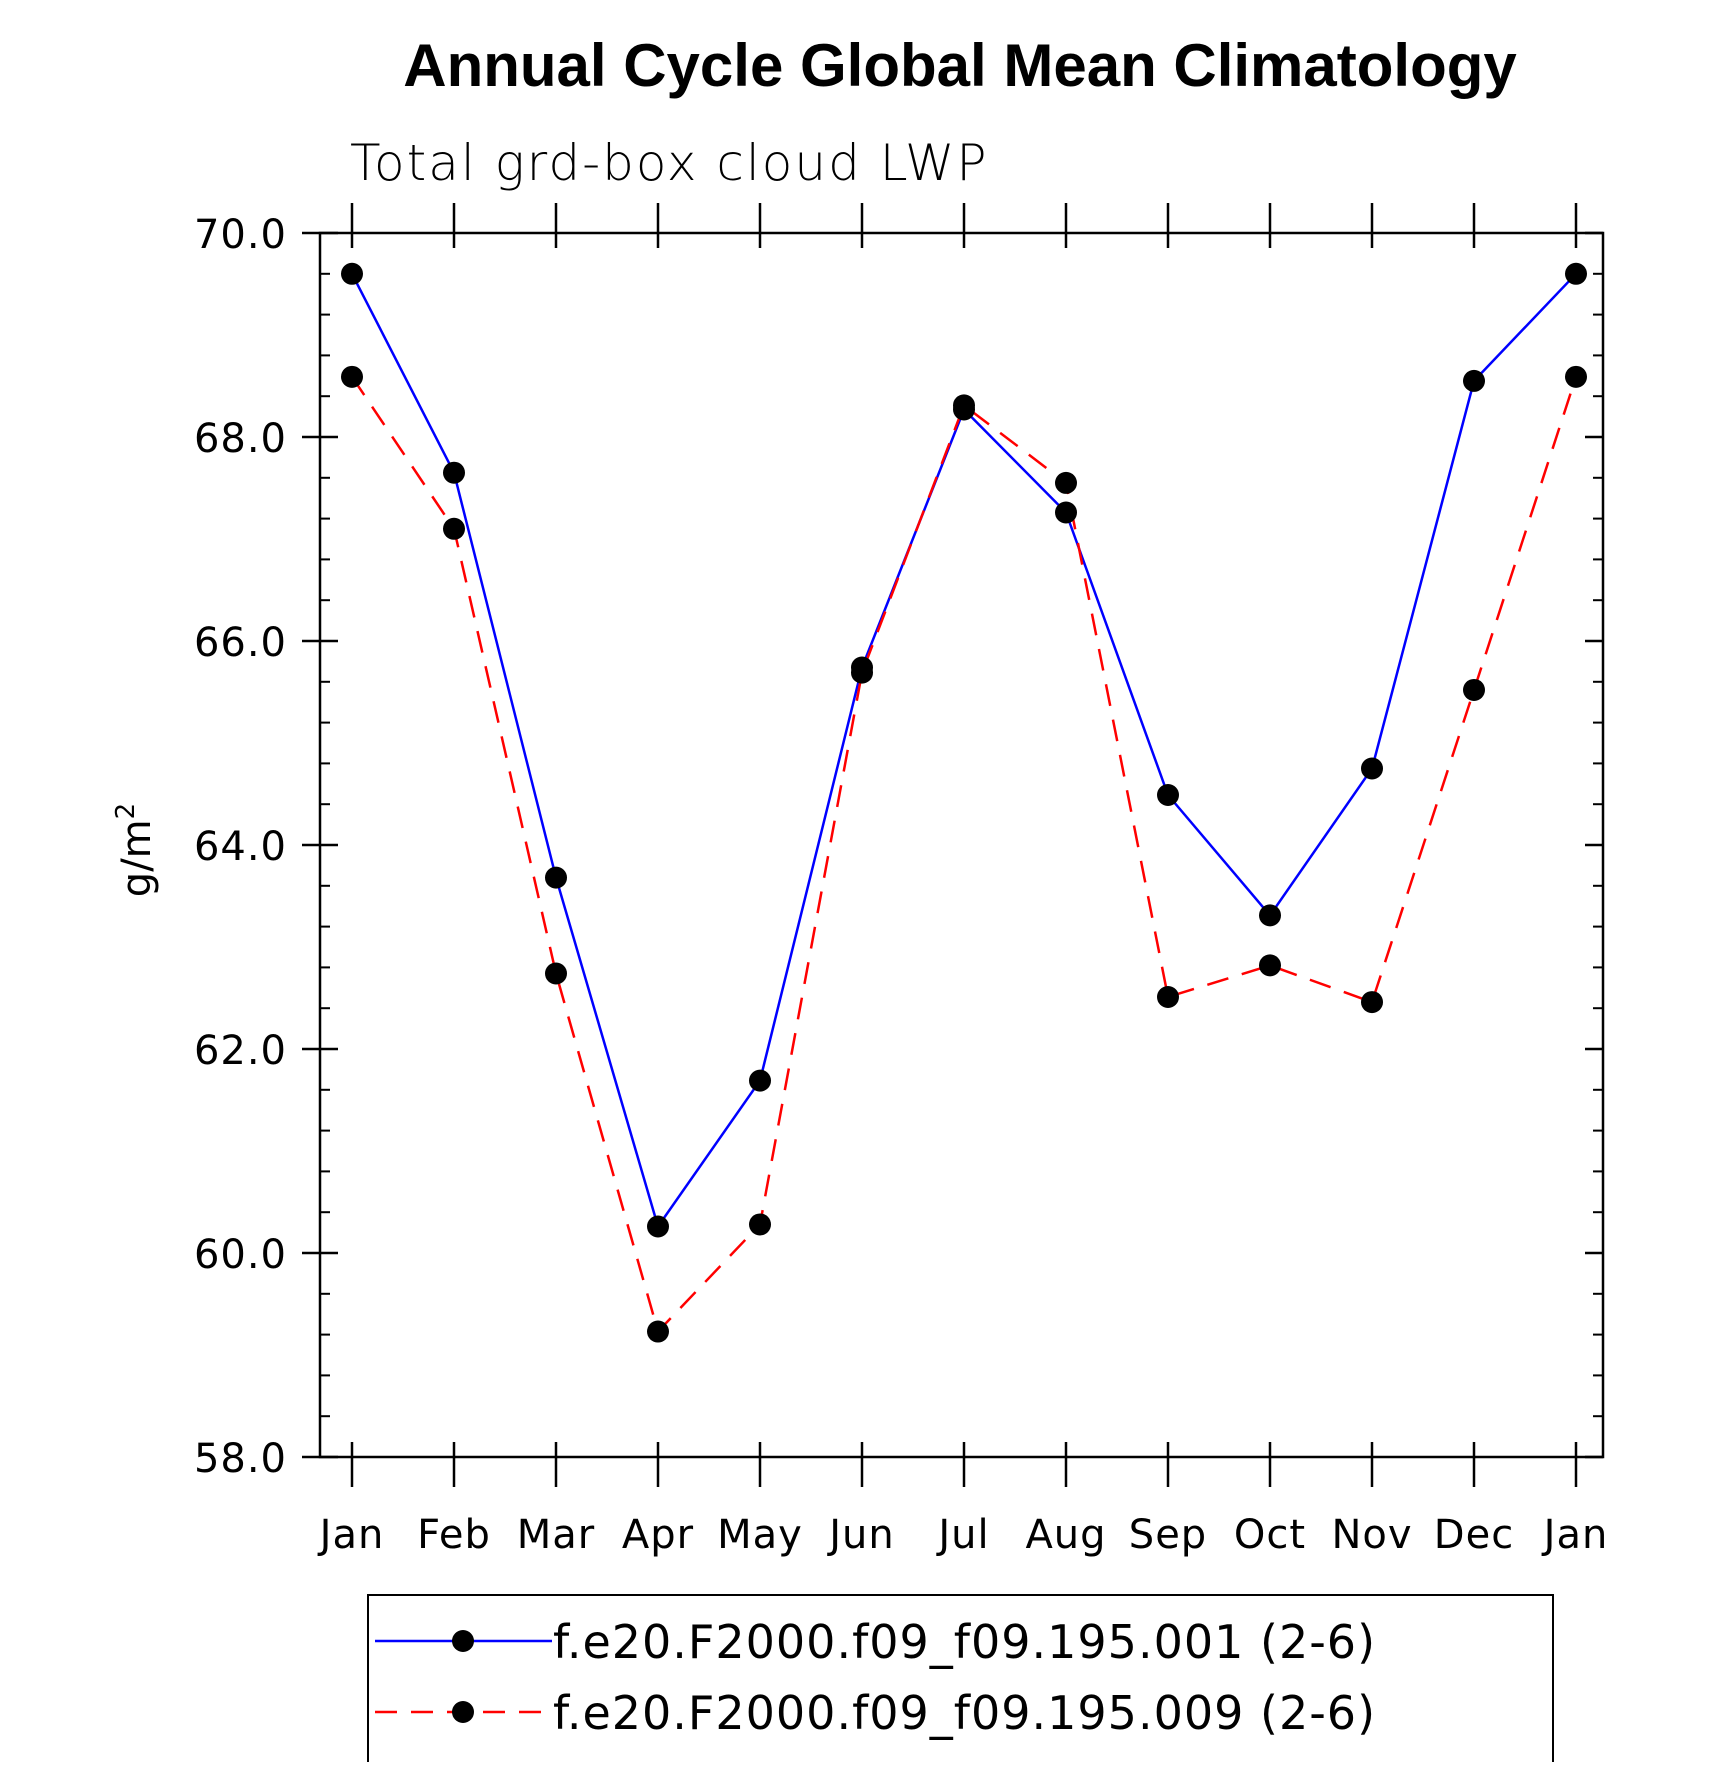 Image resolution: width=1710 pixels, height=1767 pixels. I want to click on legend-entry-1: f.e20.F2000.f09_f09.195.001 (2-6), so click(875, 1642).